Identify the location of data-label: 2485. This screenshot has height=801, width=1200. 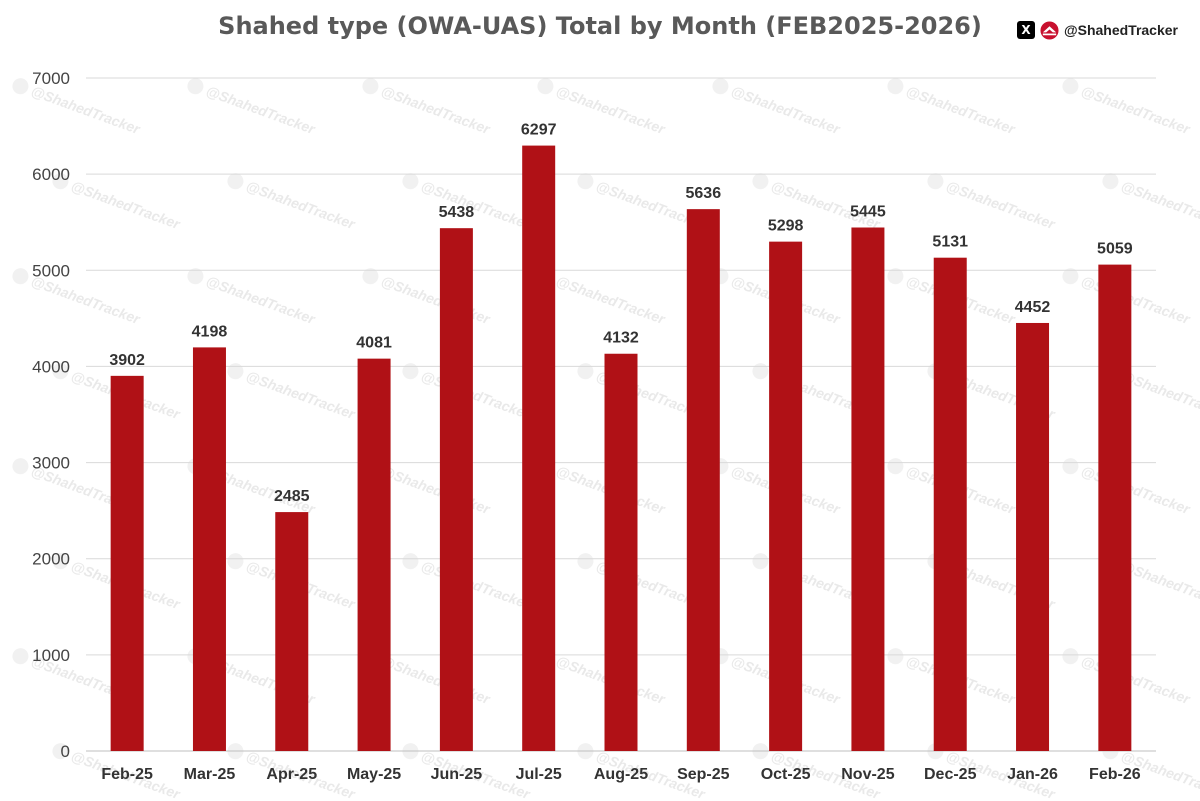
(292, 496).